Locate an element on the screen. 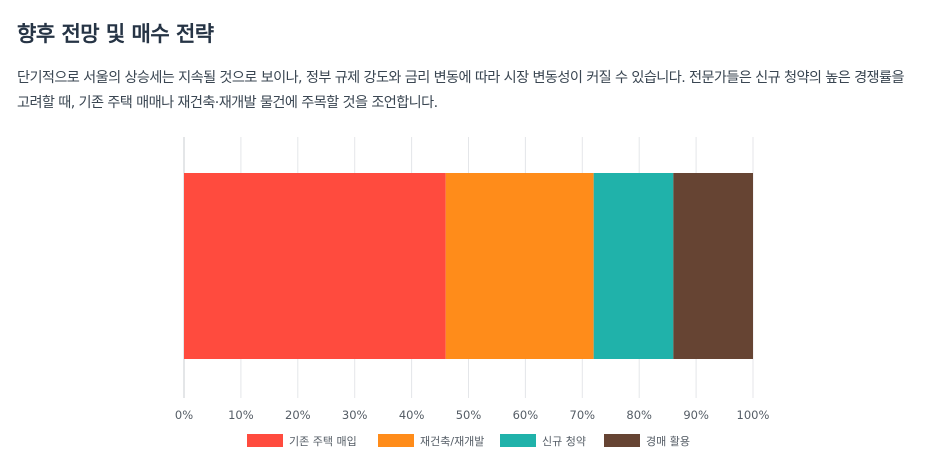  x-tick-label: 0% is located at coordinates (184, 415).